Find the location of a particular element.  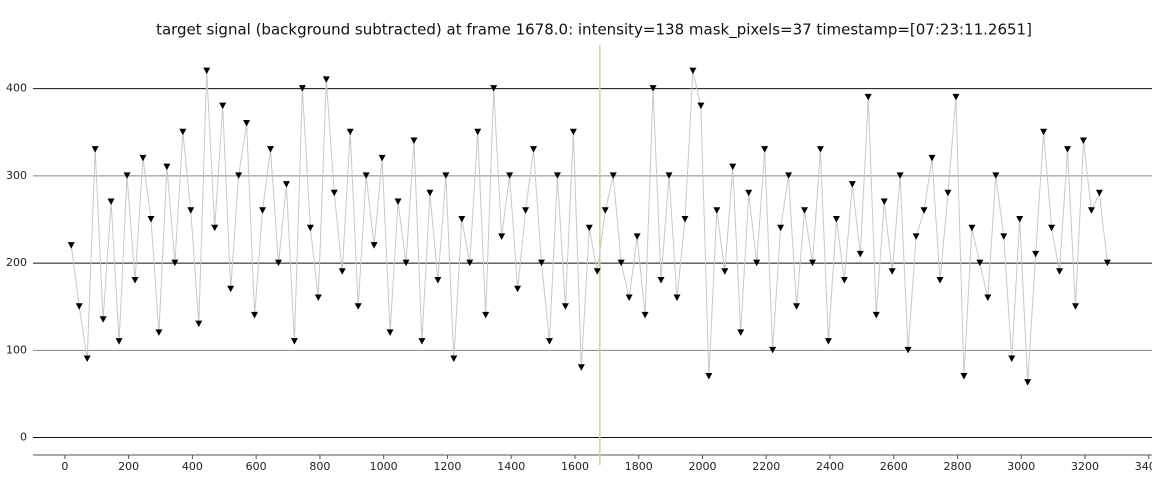

y-tick-label: 0 is located at coordinates (23, 437).